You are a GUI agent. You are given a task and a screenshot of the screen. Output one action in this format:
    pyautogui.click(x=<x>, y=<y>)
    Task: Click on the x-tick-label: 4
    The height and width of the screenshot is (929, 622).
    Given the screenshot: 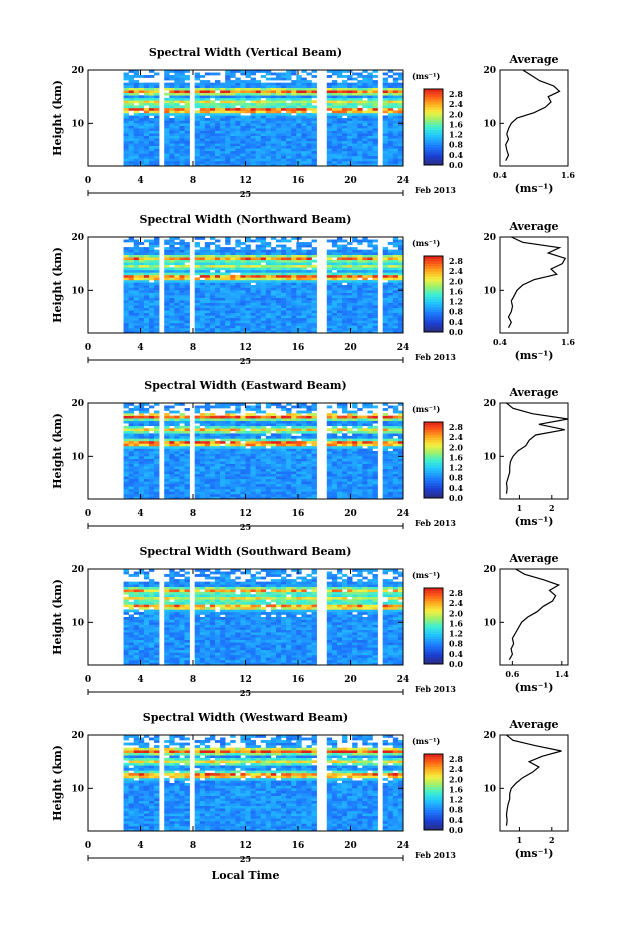 What is the action you would take?
    pyautogui.click(x=140, y=348)
    